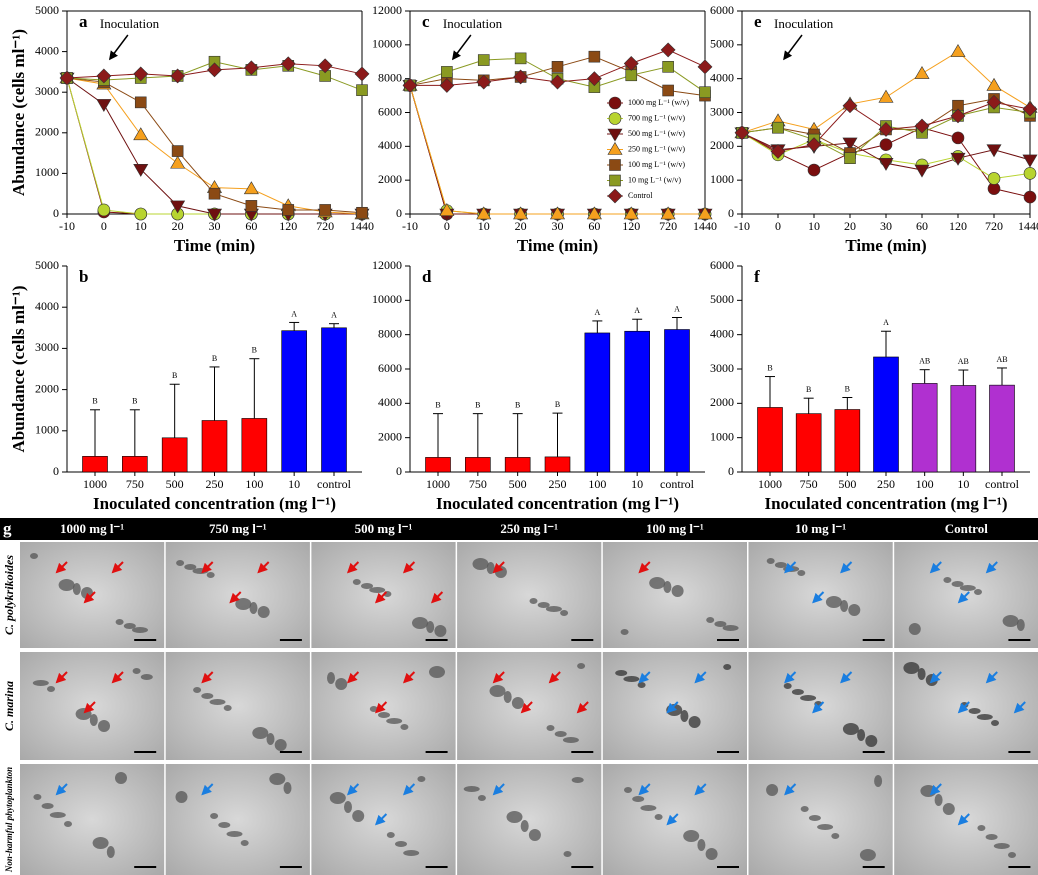 The image size is (1038, 875). What do you see at coordinates (478, 484) in the screenshot?
I see `x-tick-label: 750` at bounding box center [478, 484].